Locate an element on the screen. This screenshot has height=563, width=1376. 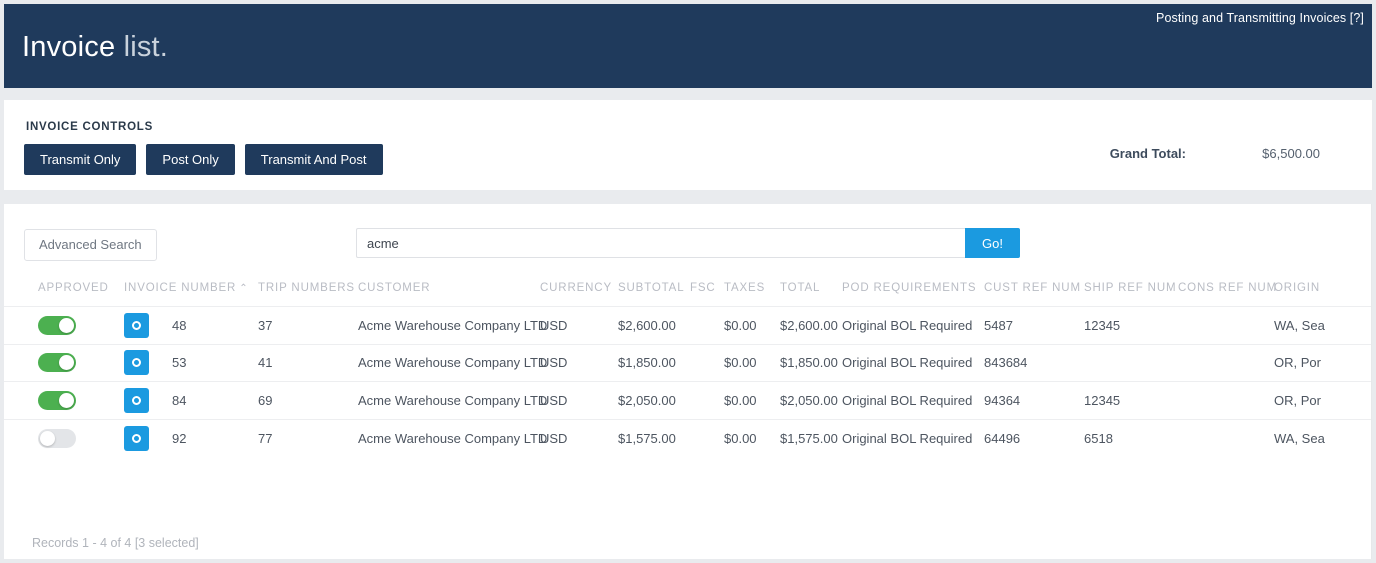
page-title-light: list. is located at coordinates (146, 47).